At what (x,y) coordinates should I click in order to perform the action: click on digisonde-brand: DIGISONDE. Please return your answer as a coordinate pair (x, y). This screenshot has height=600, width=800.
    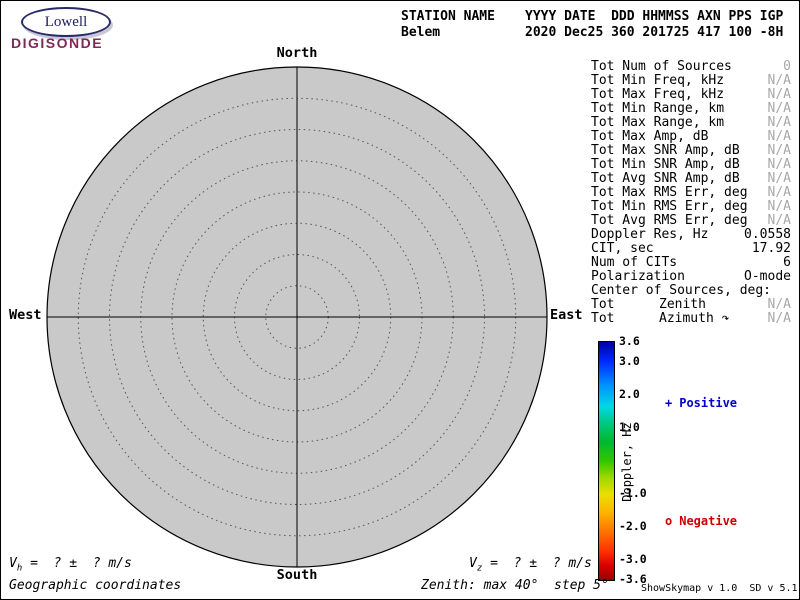
    Looking at the image, I should click on (57, 43).